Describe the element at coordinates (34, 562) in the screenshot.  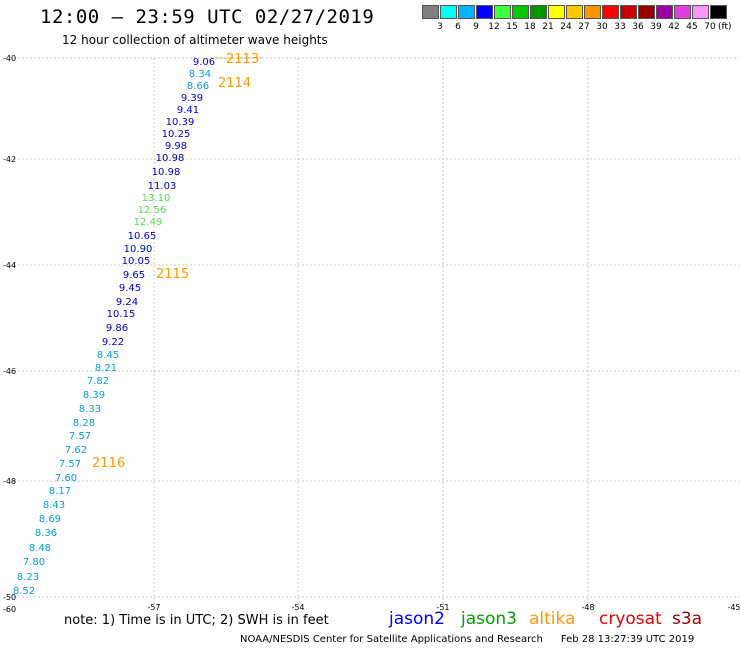
I see `wave-height-value: 7.80` at that location.